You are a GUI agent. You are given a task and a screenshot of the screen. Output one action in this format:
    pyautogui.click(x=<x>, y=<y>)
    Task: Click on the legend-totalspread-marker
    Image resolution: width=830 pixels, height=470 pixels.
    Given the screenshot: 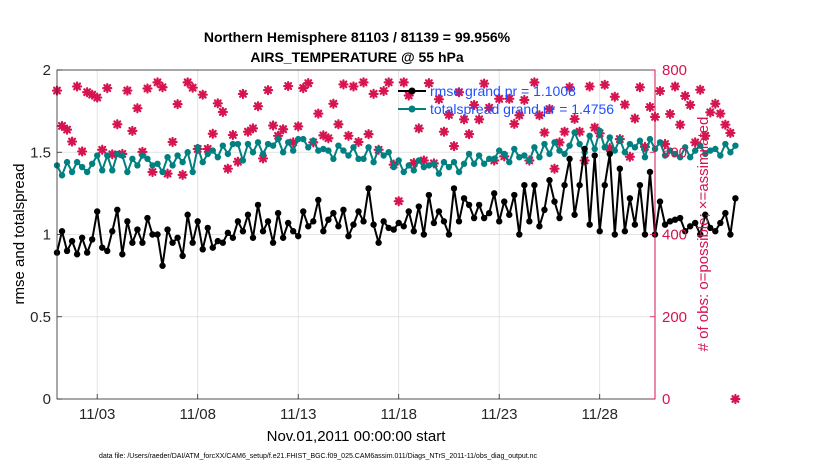 What is the action you would take?
    pyautogui.click(x=412, y=109)
    